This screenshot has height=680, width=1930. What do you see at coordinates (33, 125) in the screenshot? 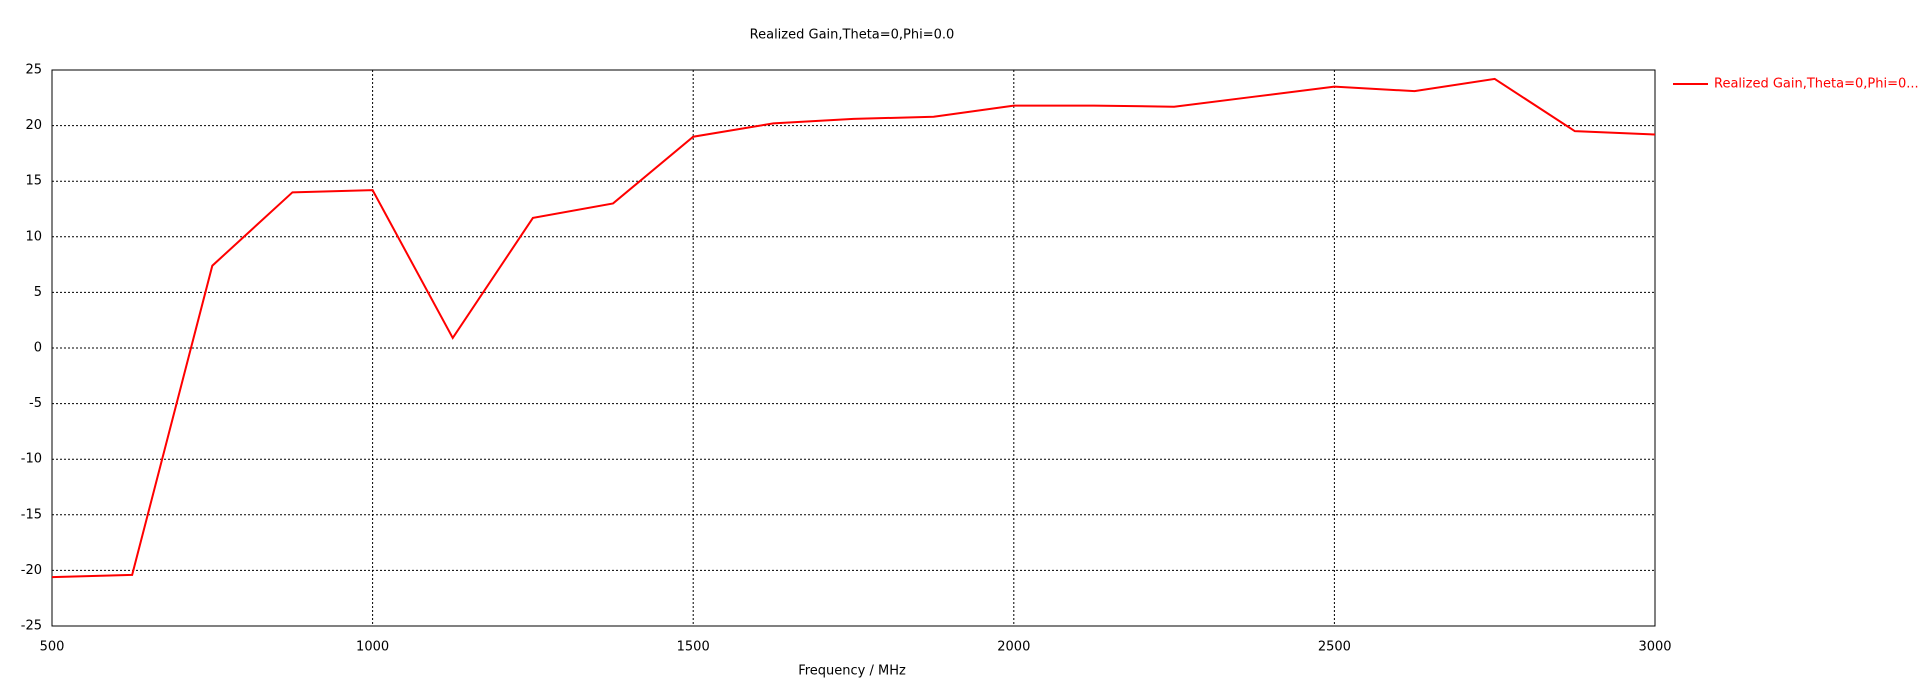
I see `y-tick-label: 20` at bounding box center [33, 125].